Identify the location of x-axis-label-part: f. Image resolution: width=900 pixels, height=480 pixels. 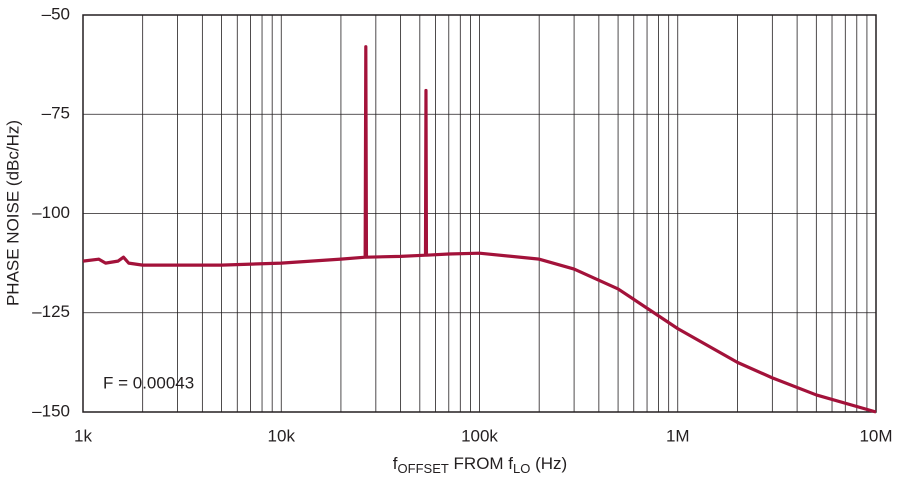
(395, 463).